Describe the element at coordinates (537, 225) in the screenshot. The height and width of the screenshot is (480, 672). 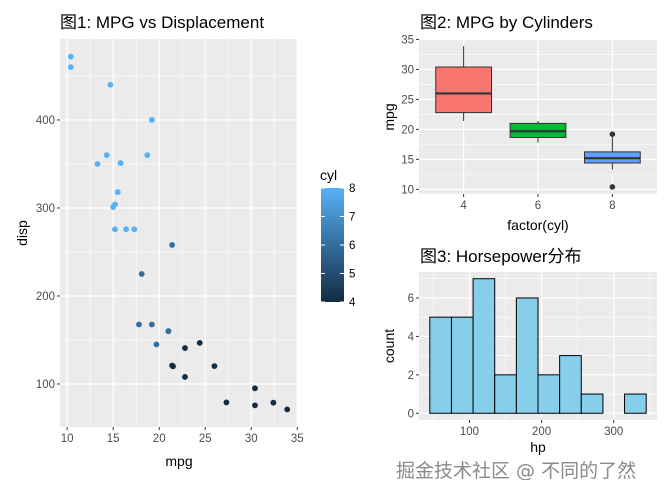
I see `chart2-xlabel: factor(cyl)` at that location.